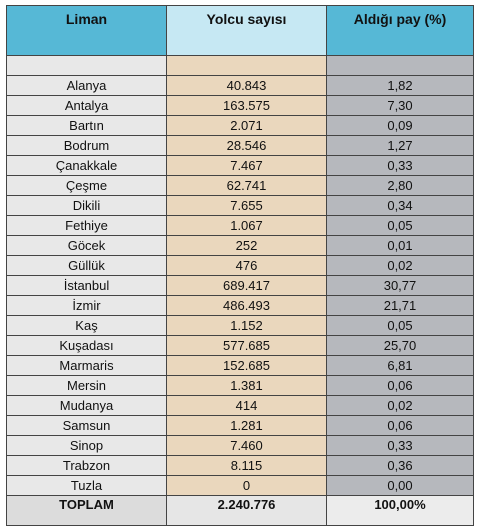 The width and height of the screenshot is (480, 526). Describe the element at coordinates (86, 125) in the screenshot. I see `port-cell: Bartın` at that location.